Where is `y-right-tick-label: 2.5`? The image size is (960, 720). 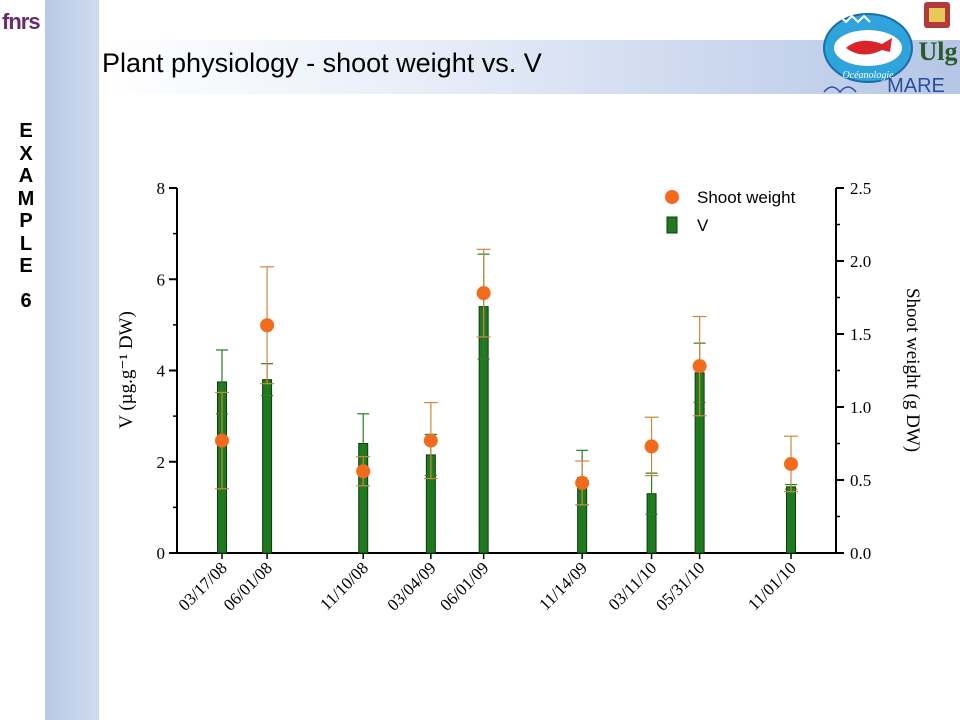
y-right-tick-label: 2.5 is located at coordinates (860, 188).